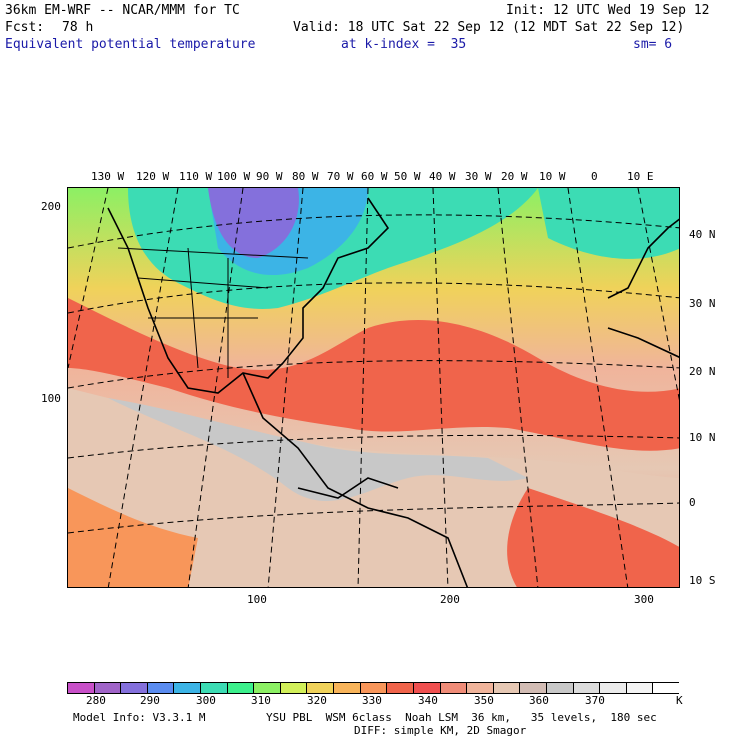 The width and height of the screenshot is (740, 740). I want to click on colorbar-label: 340, so click(428, 700).